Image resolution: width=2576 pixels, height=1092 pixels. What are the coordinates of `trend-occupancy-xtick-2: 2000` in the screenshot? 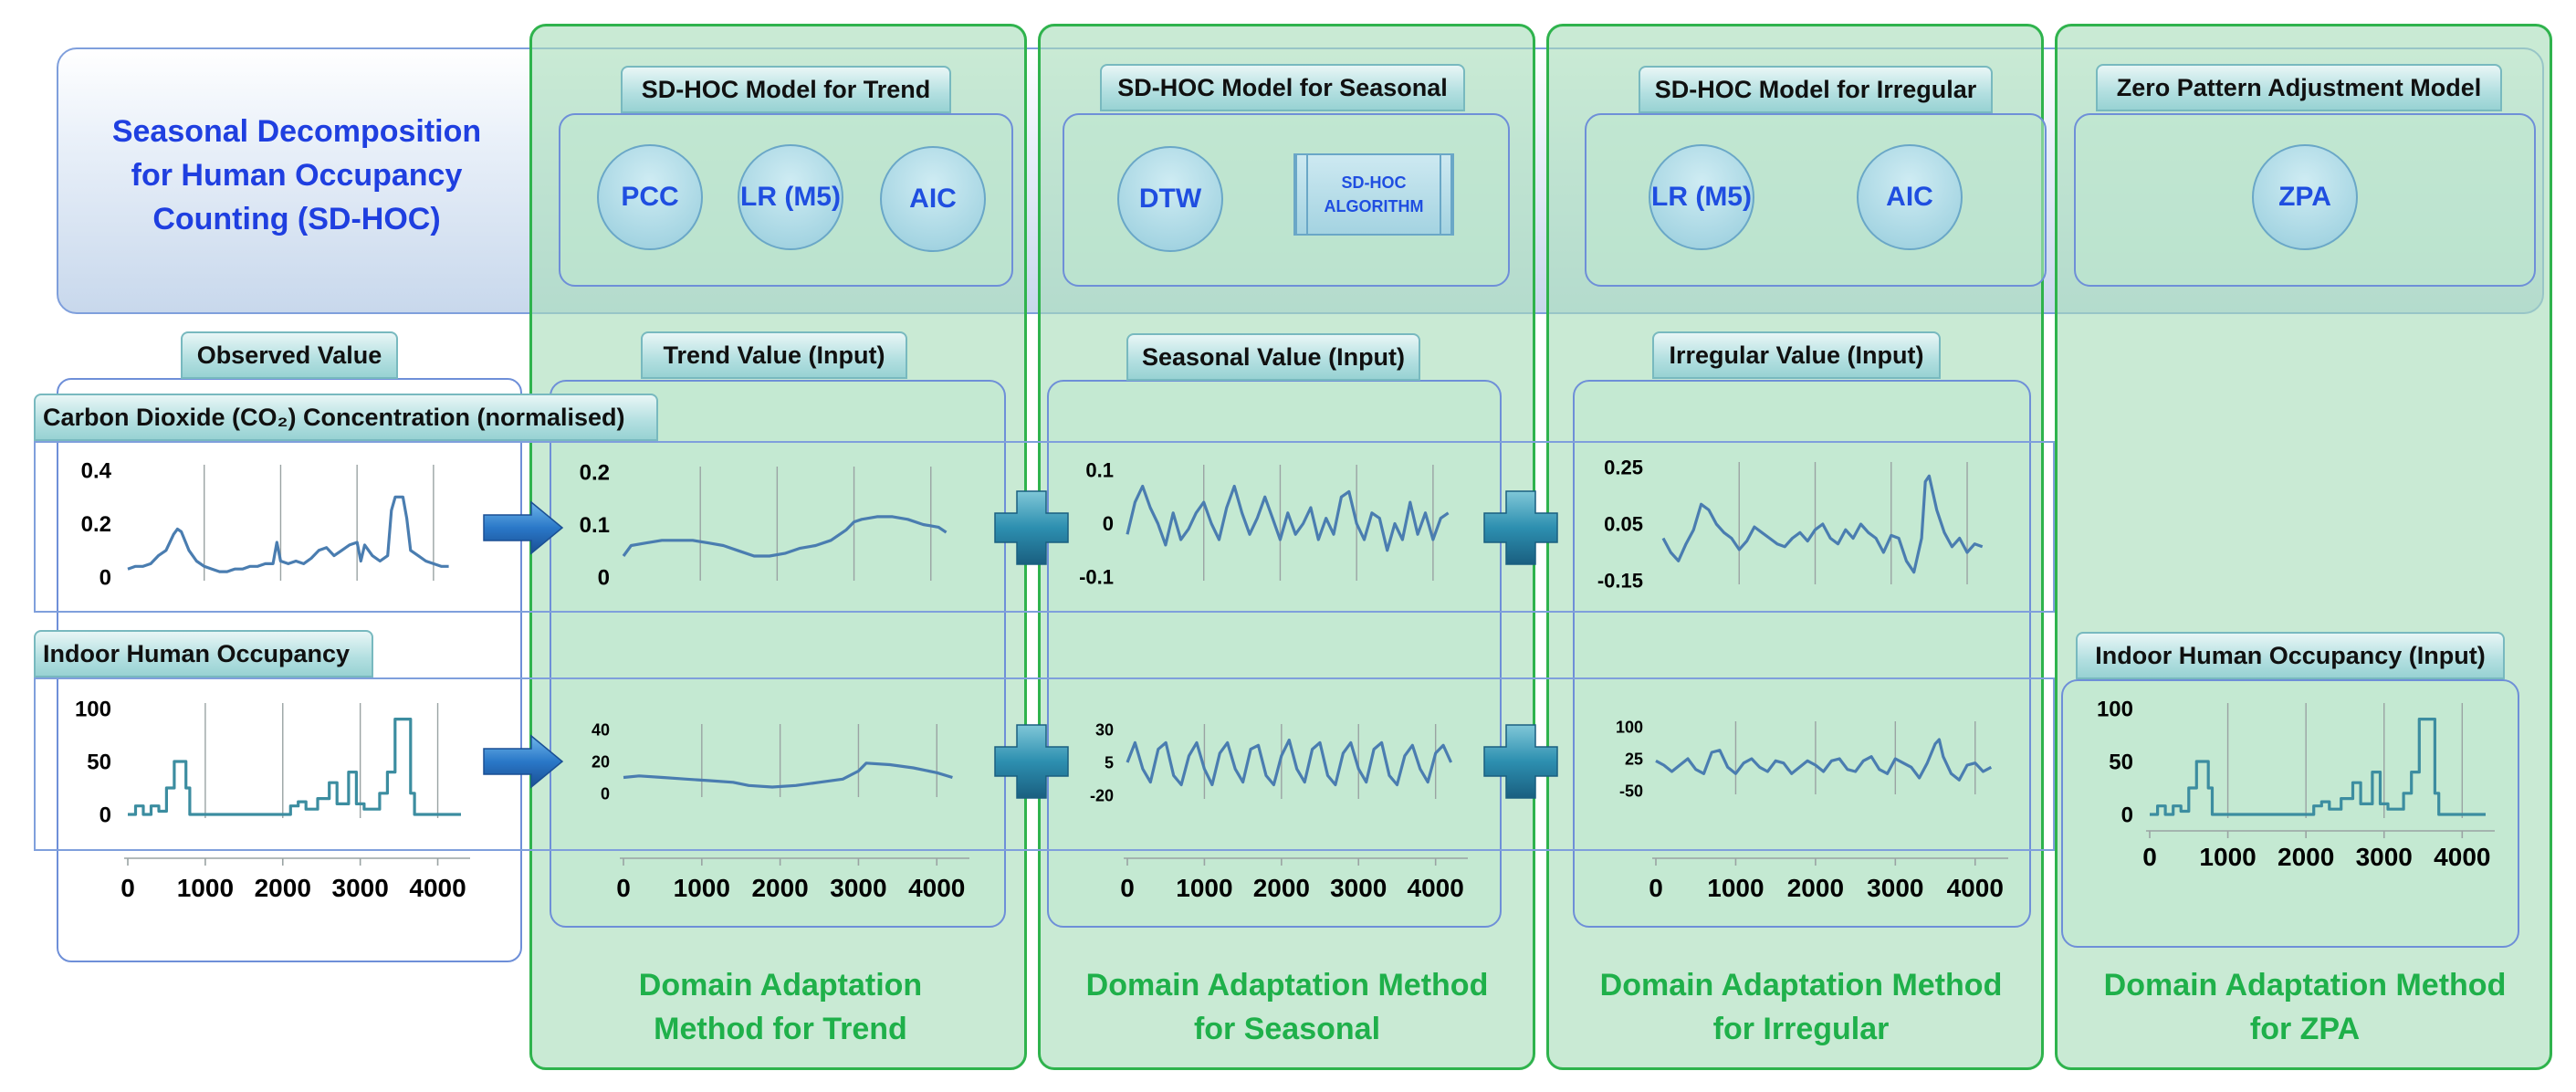 It's located at (780, 888).